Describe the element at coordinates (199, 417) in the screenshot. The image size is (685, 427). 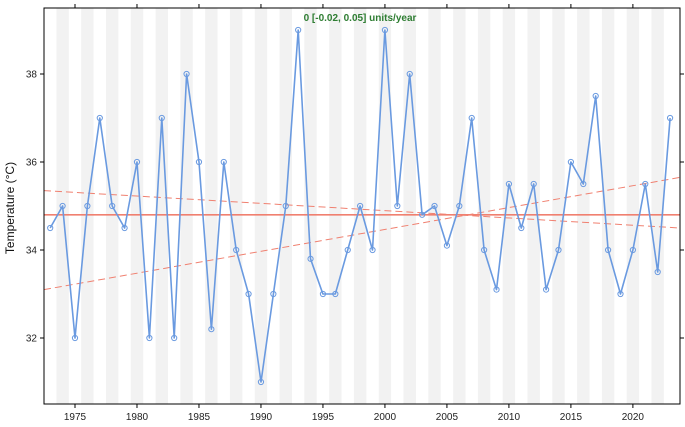
I see `x-tick-label: 1985` at that location.